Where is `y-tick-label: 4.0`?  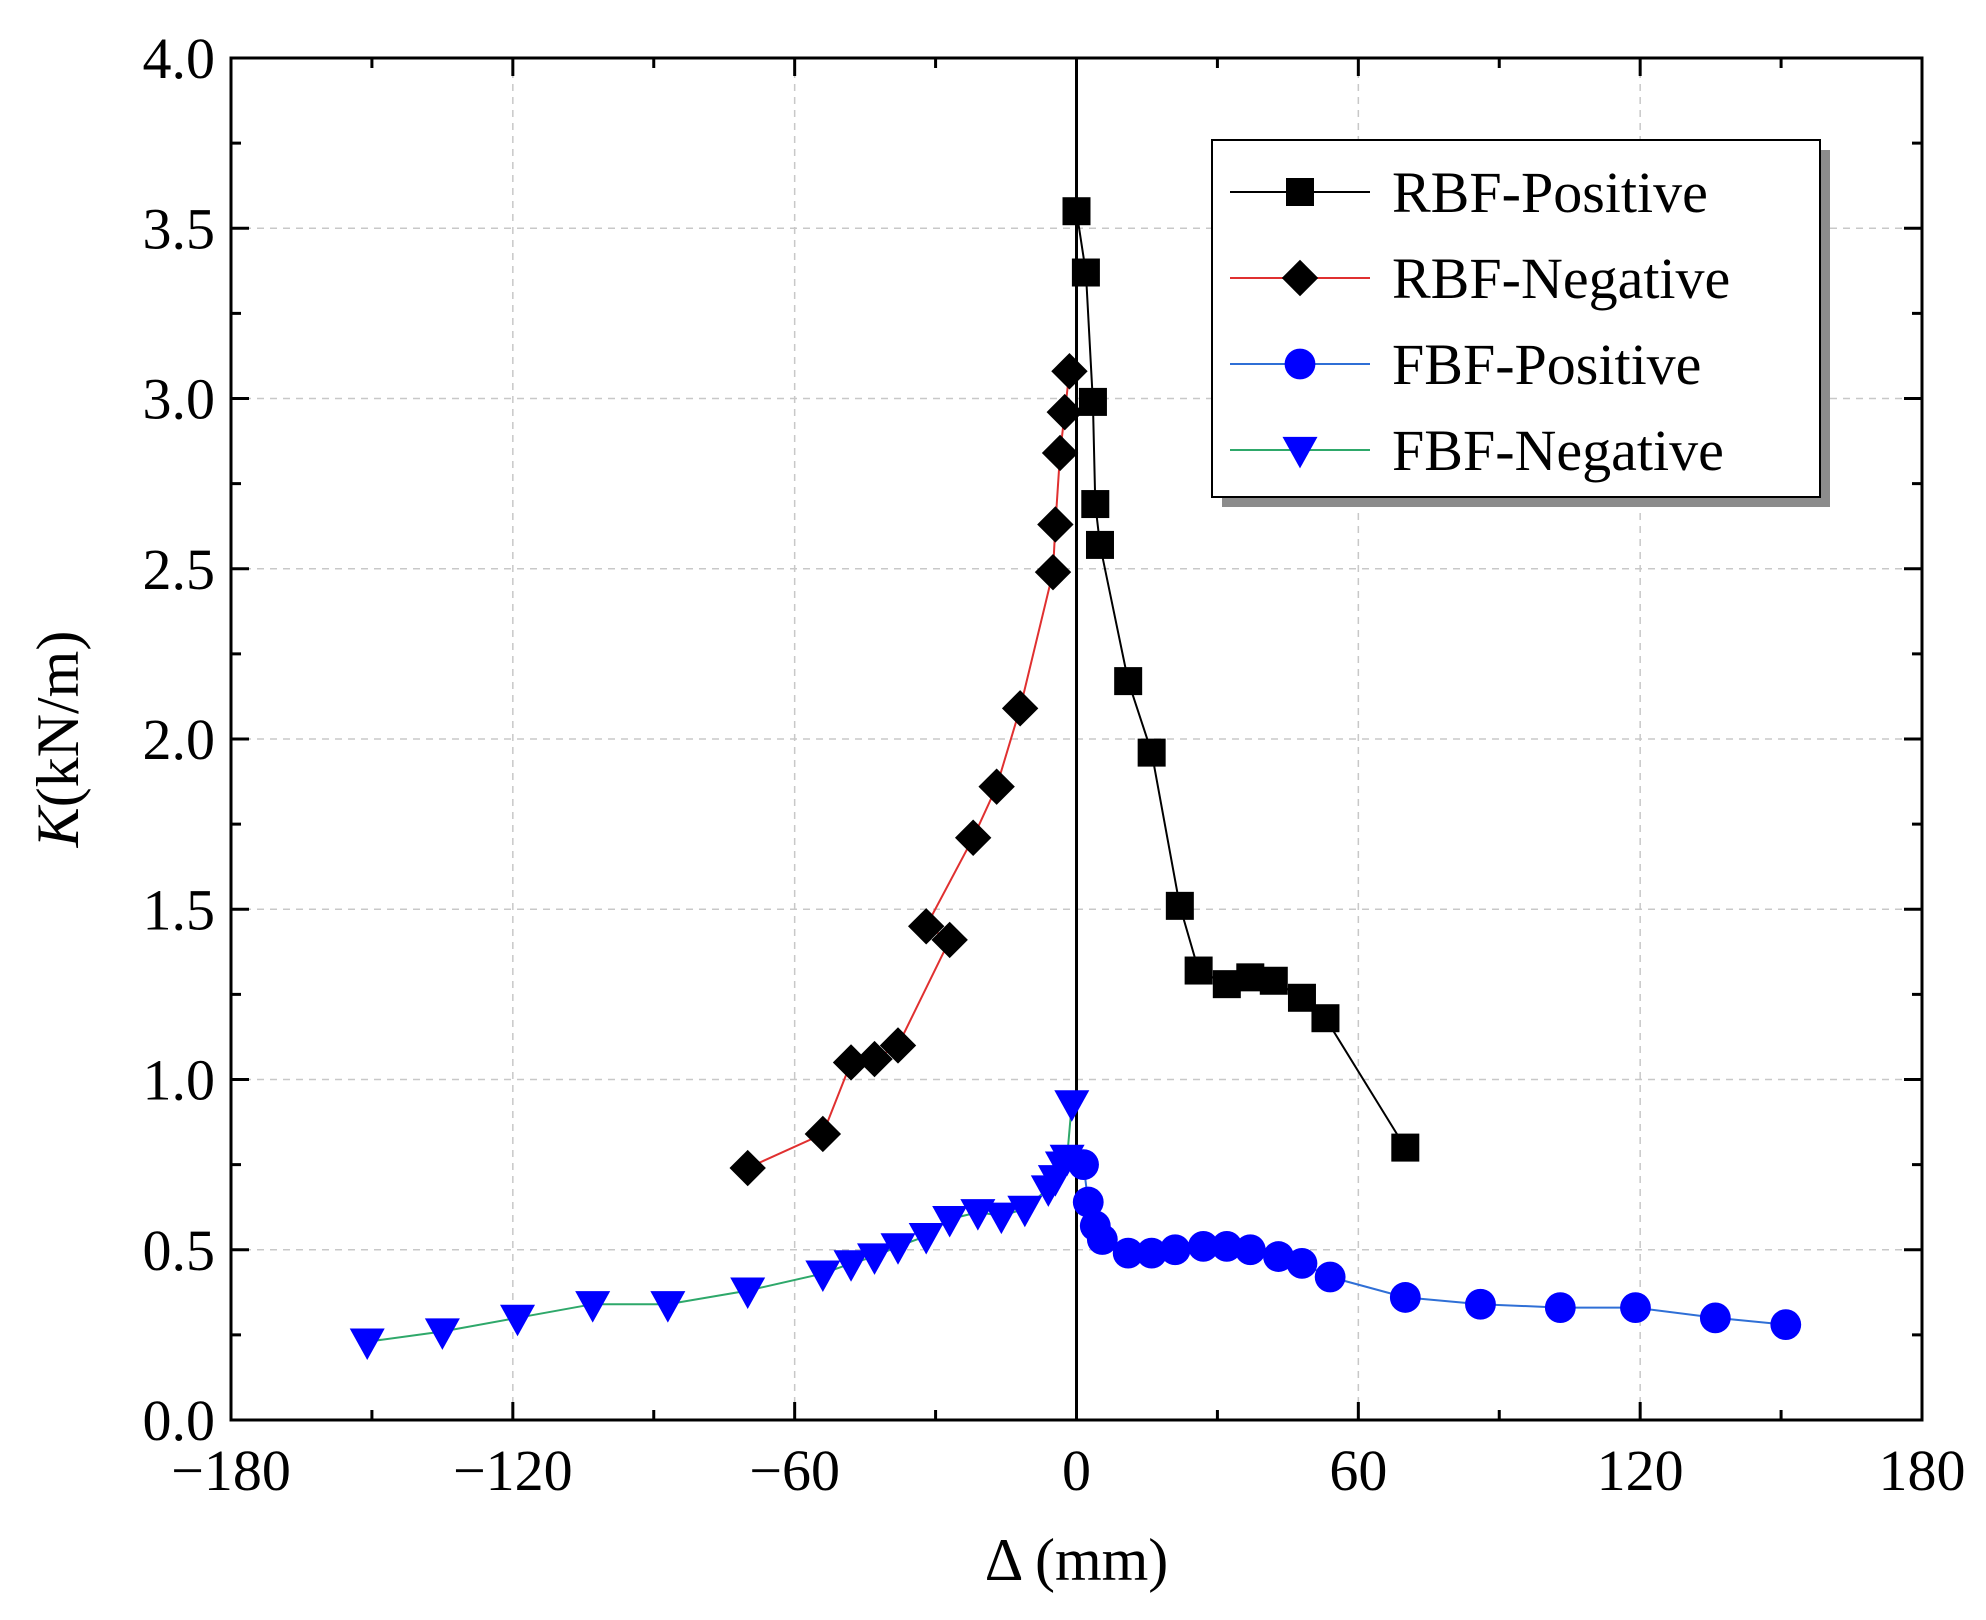
y-tick-label: 4.0 is located at coordinates (179, 58).